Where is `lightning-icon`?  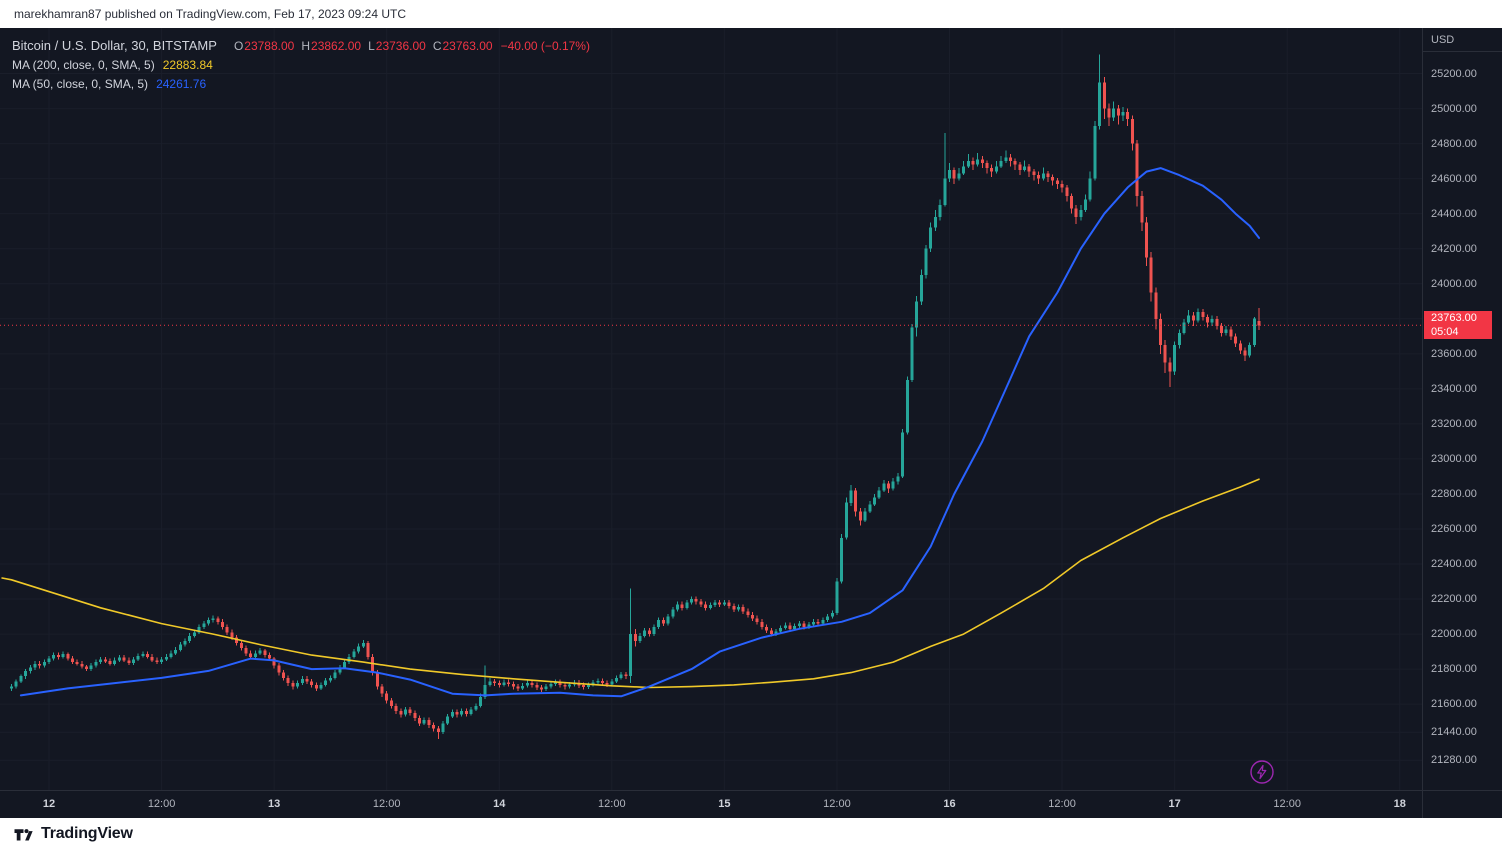 lightning-icon is located at coordinates (1262, 772).